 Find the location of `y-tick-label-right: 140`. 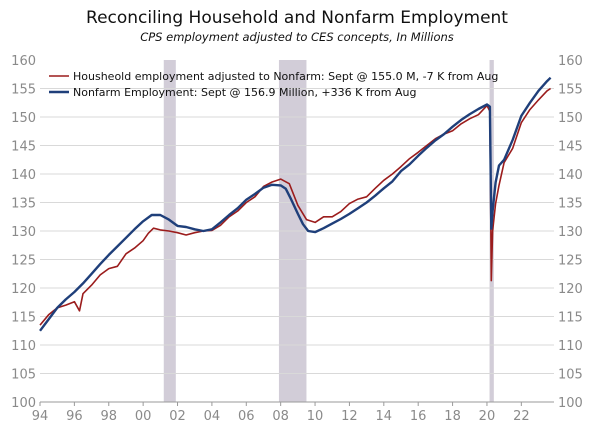

y-tick-label-right: 140 is located at coordinates (570, 175).